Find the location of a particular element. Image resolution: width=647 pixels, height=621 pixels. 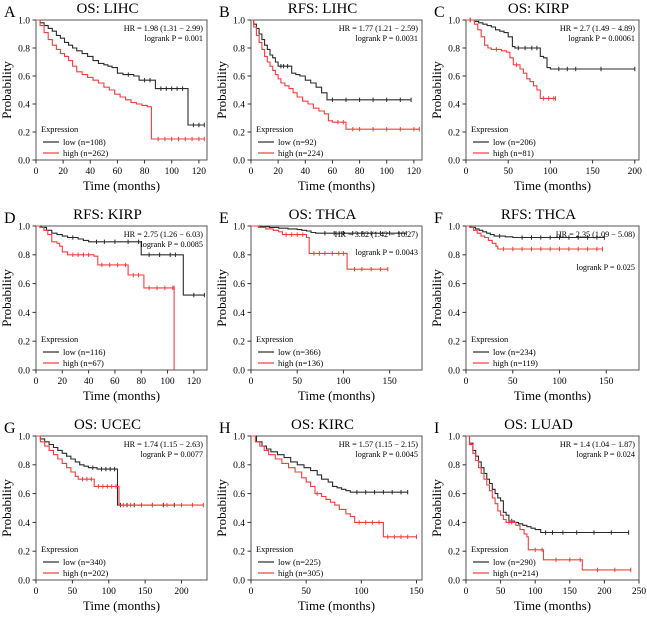

legend-label-low: low (n=116) is located at coordinates (84, 352).